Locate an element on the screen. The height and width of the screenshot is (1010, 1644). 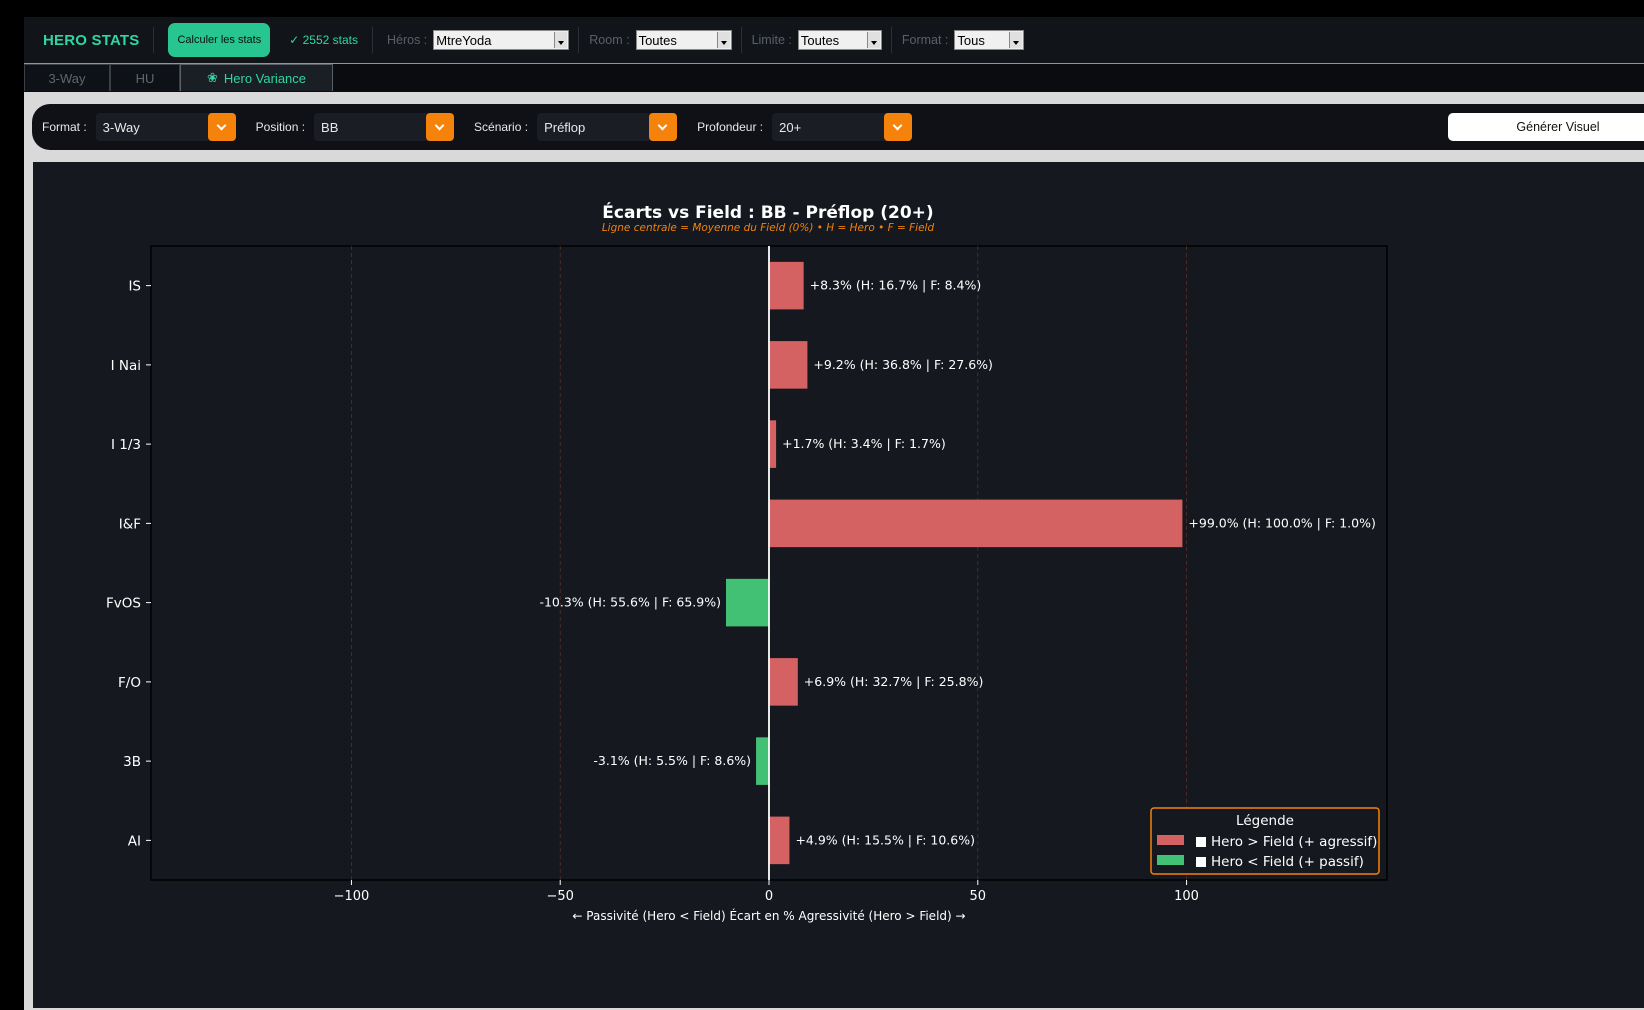
format-select: Tous is located at coordinates (989, 40).